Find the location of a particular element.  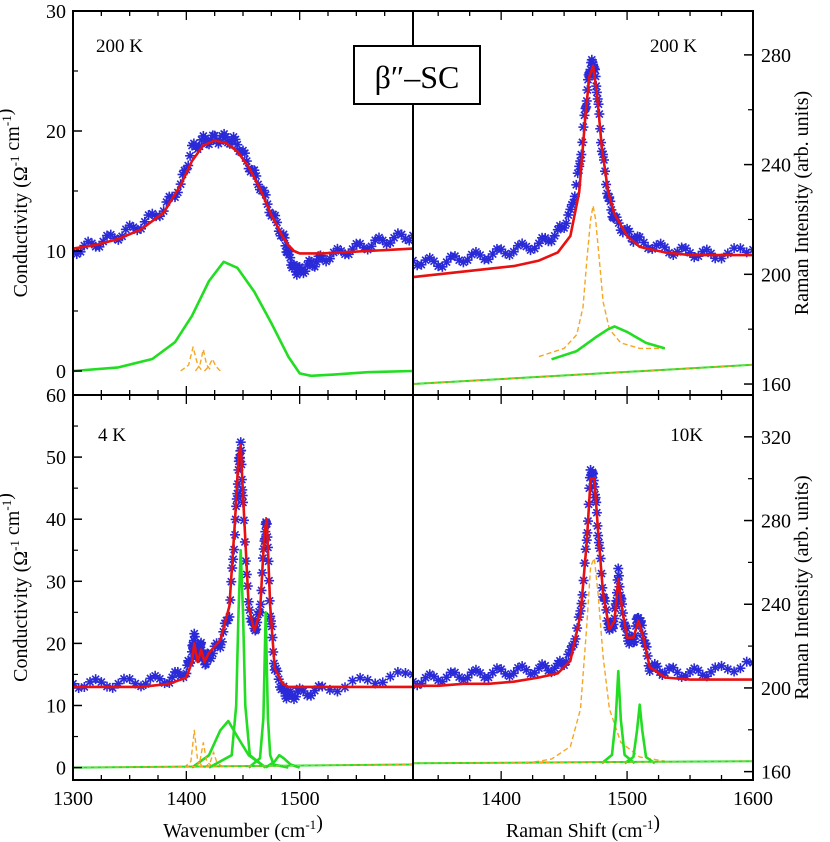

panel-label: 4 K is located at coordinates (112, 435).